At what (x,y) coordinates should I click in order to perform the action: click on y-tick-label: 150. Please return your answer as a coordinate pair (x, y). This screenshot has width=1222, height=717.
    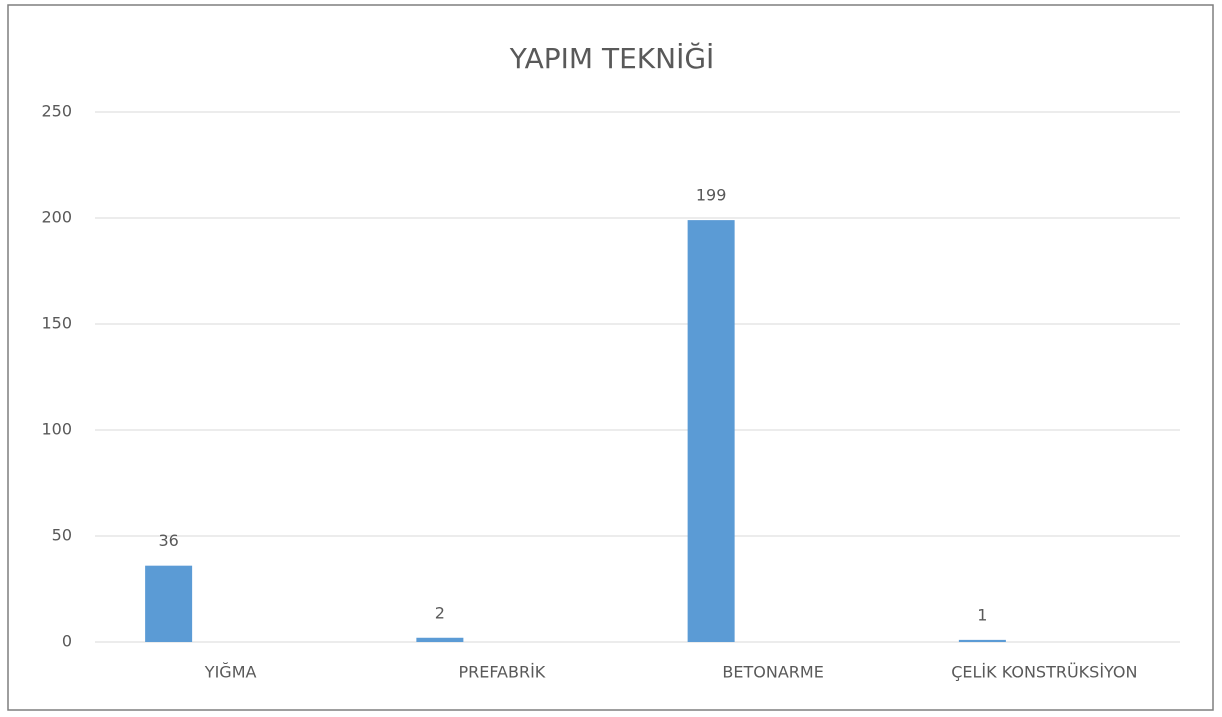
    Looking at the image, I should click on (56, 323).